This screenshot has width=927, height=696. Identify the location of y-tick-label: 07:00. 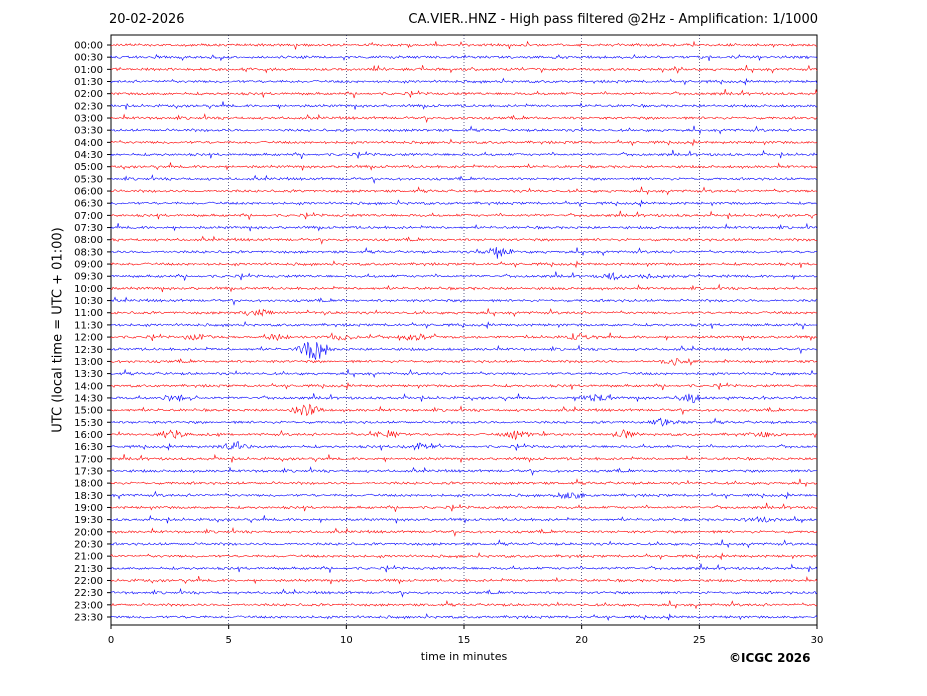
(88, 216).